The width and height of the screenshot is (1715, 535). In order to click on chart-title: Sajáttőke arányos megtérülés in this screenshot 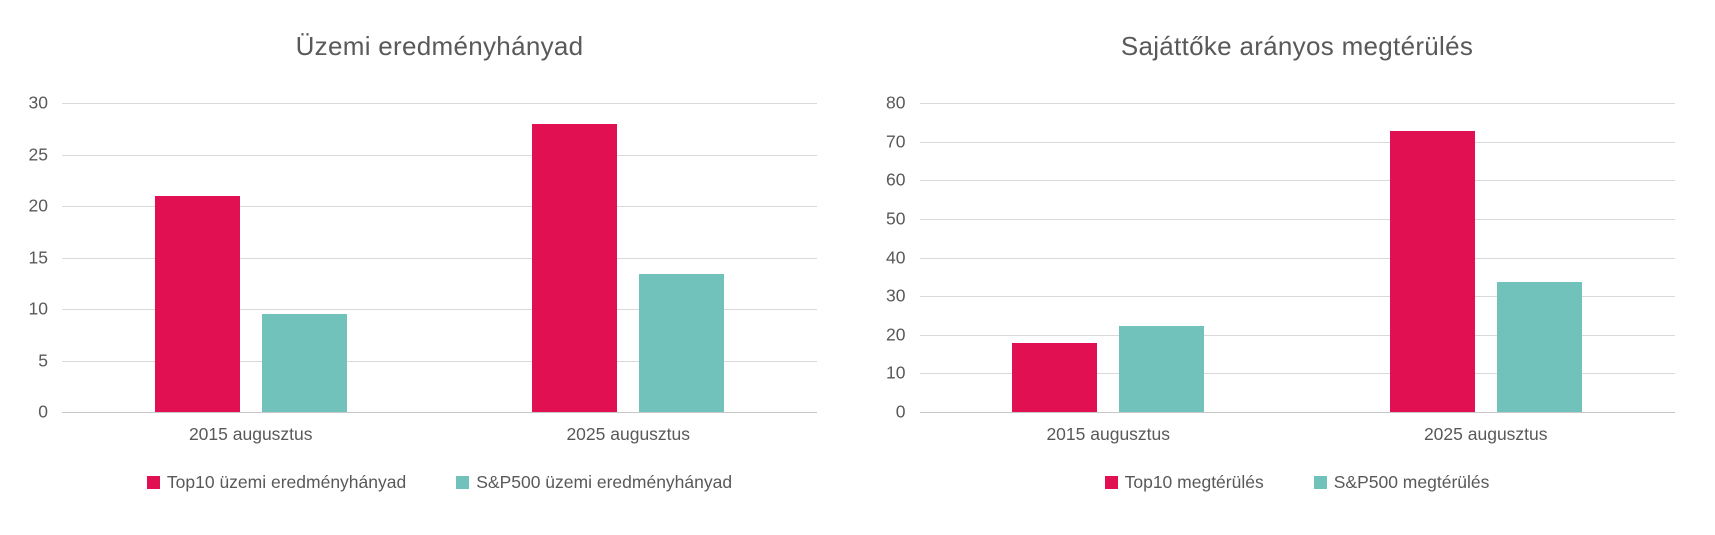, I will do `click(1297, 46)`.